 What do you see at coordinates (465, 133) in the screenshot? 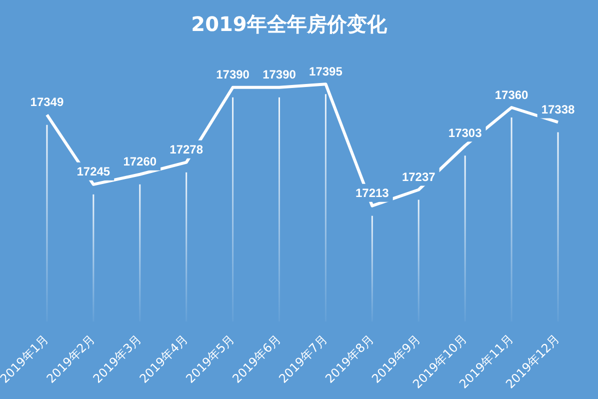
I see `data-label: 17303` at bounding box center [465, 133].